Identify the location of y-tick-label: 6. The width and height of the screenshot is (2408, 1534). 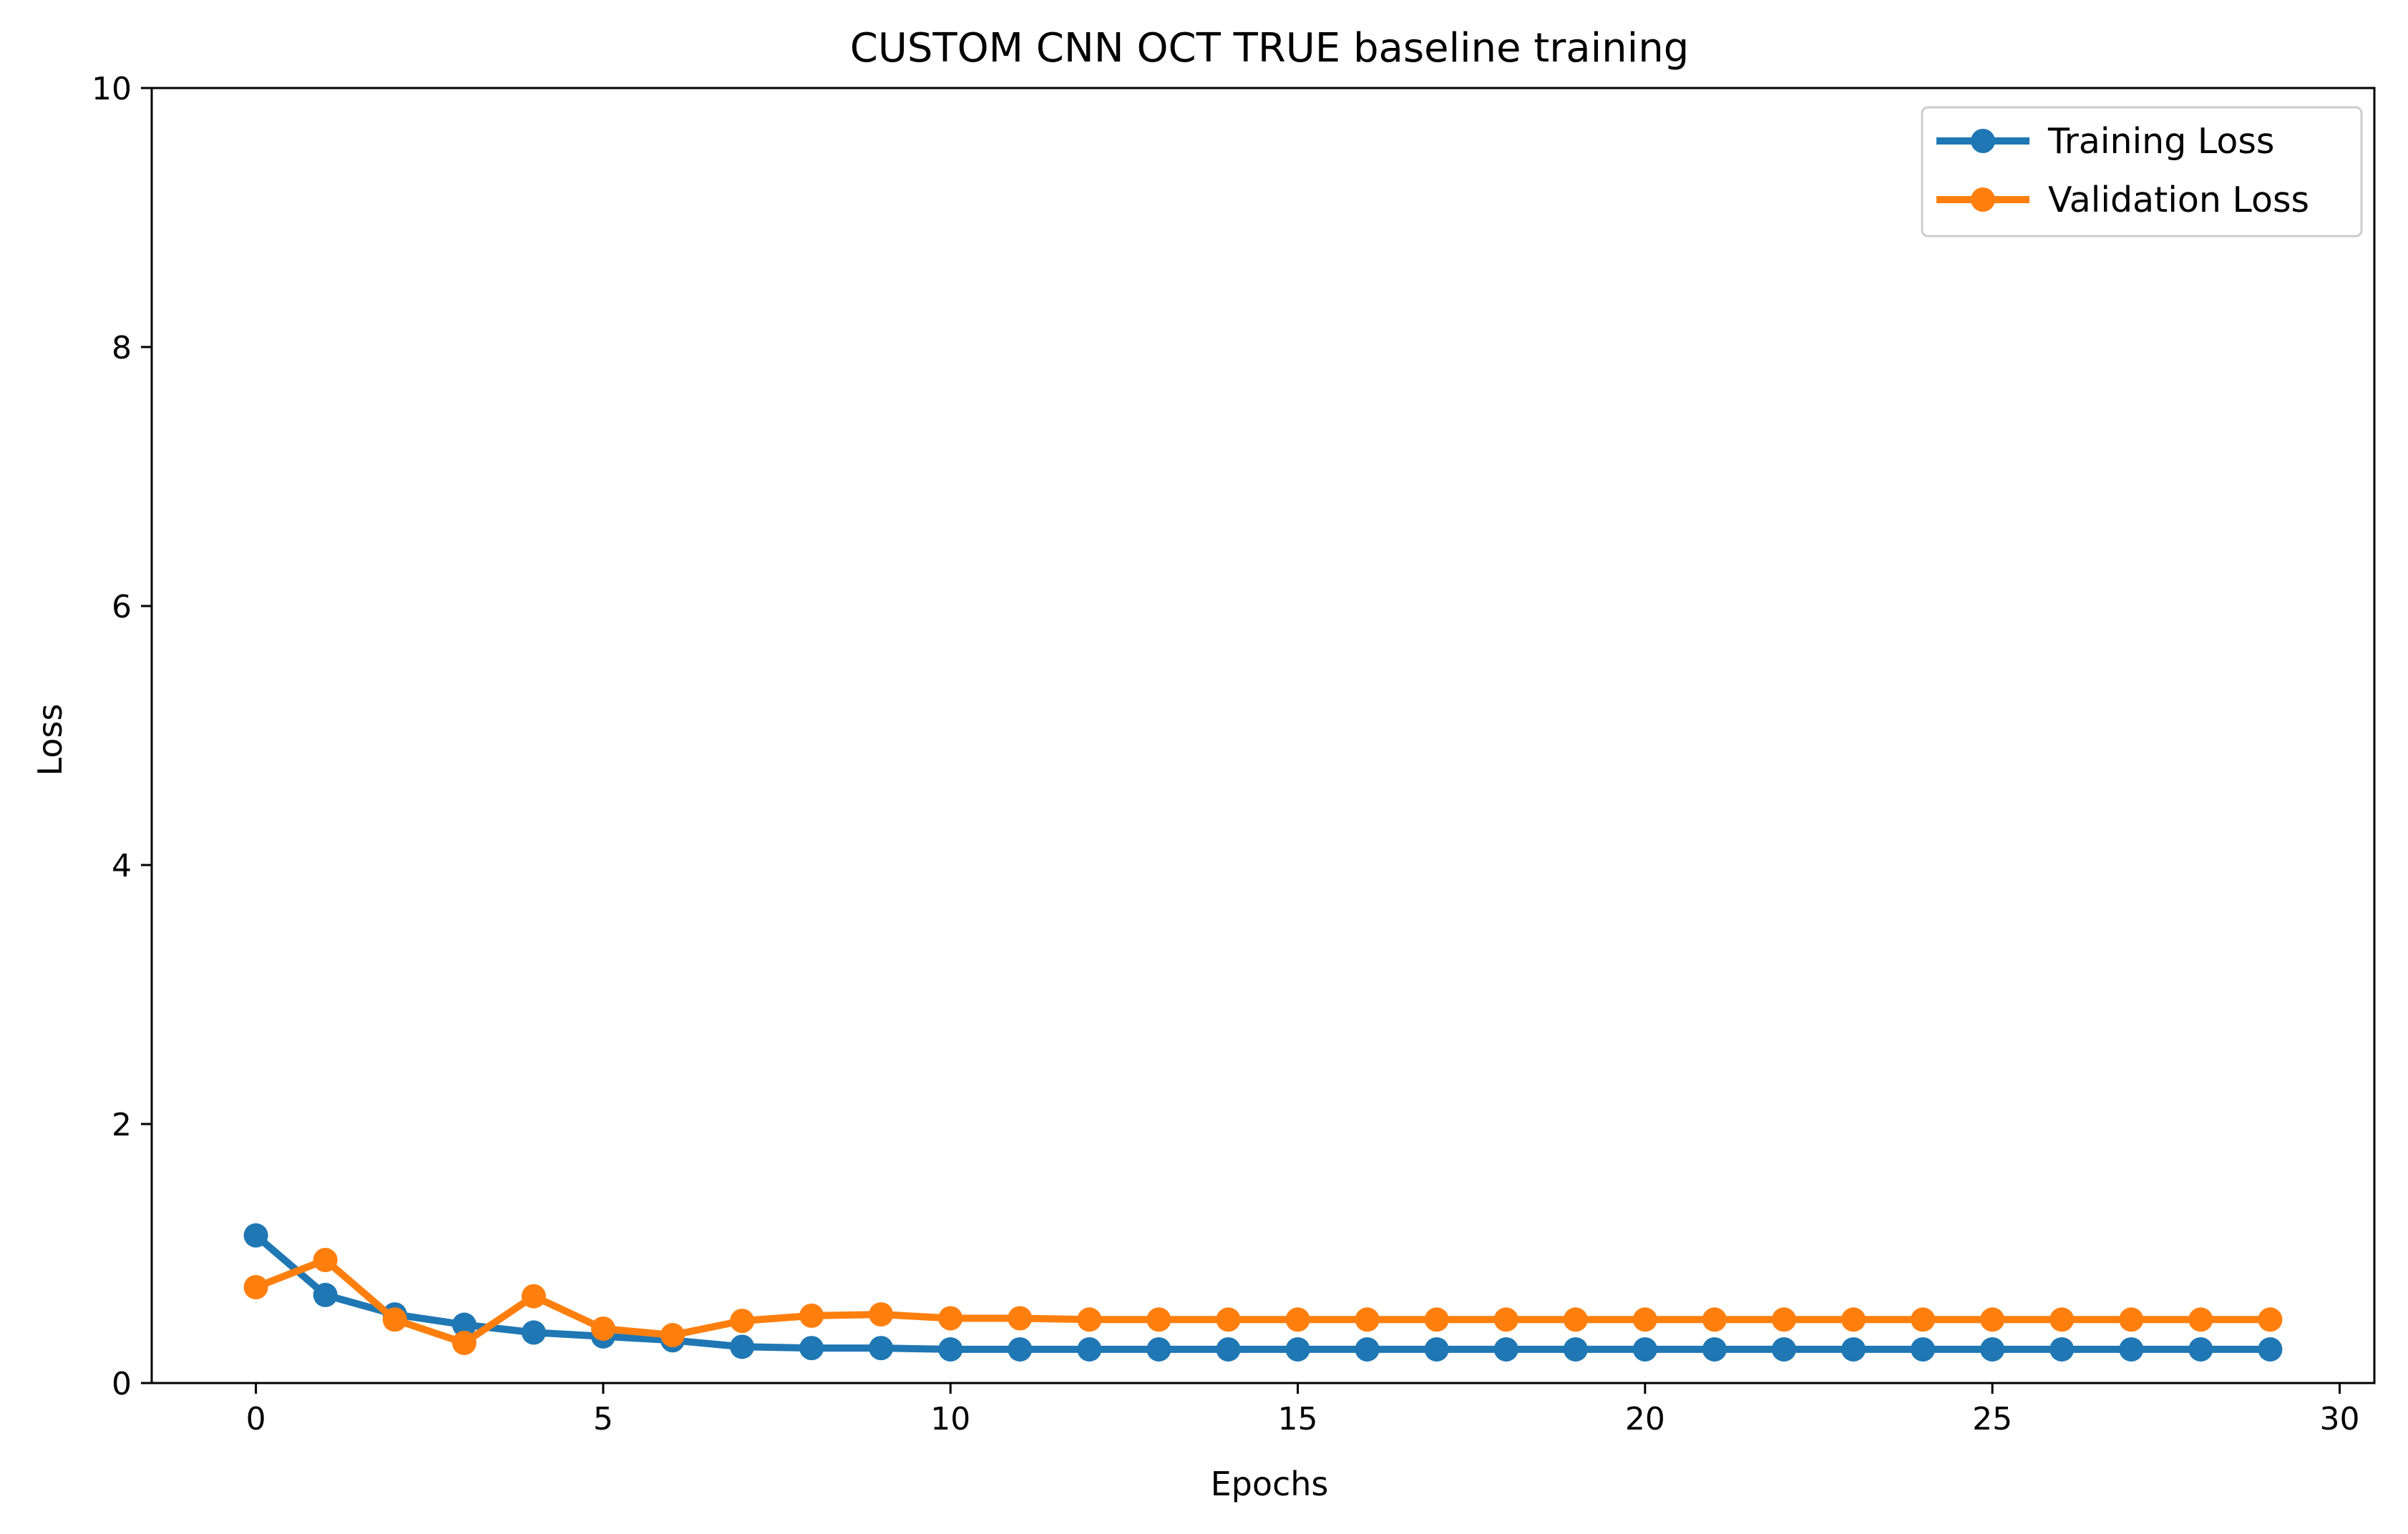
(122, 607).